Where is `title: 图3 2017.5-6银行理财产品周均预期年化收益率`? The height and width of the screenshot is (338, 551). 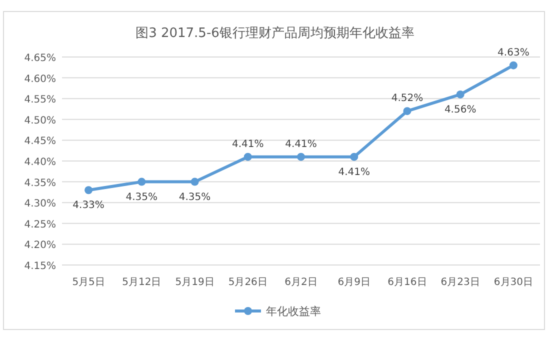
title: 图3 2017.5-6银行理财产品周均预期年化收益率 is located at coordinates (275, 33).